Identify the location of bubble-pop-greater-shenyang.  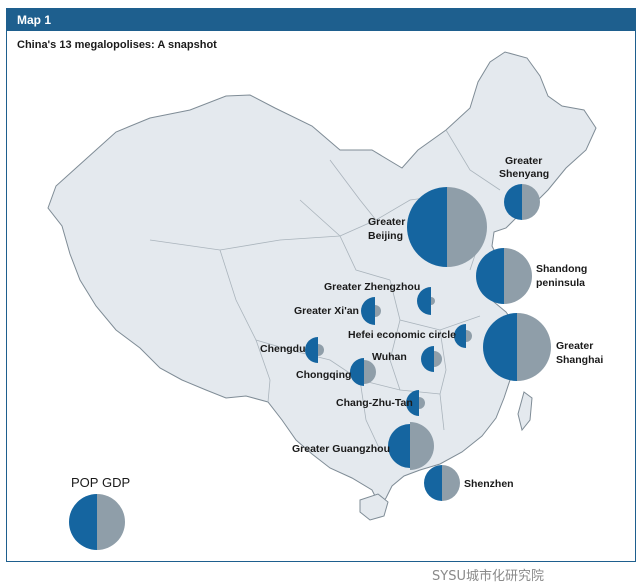
(513, 202).